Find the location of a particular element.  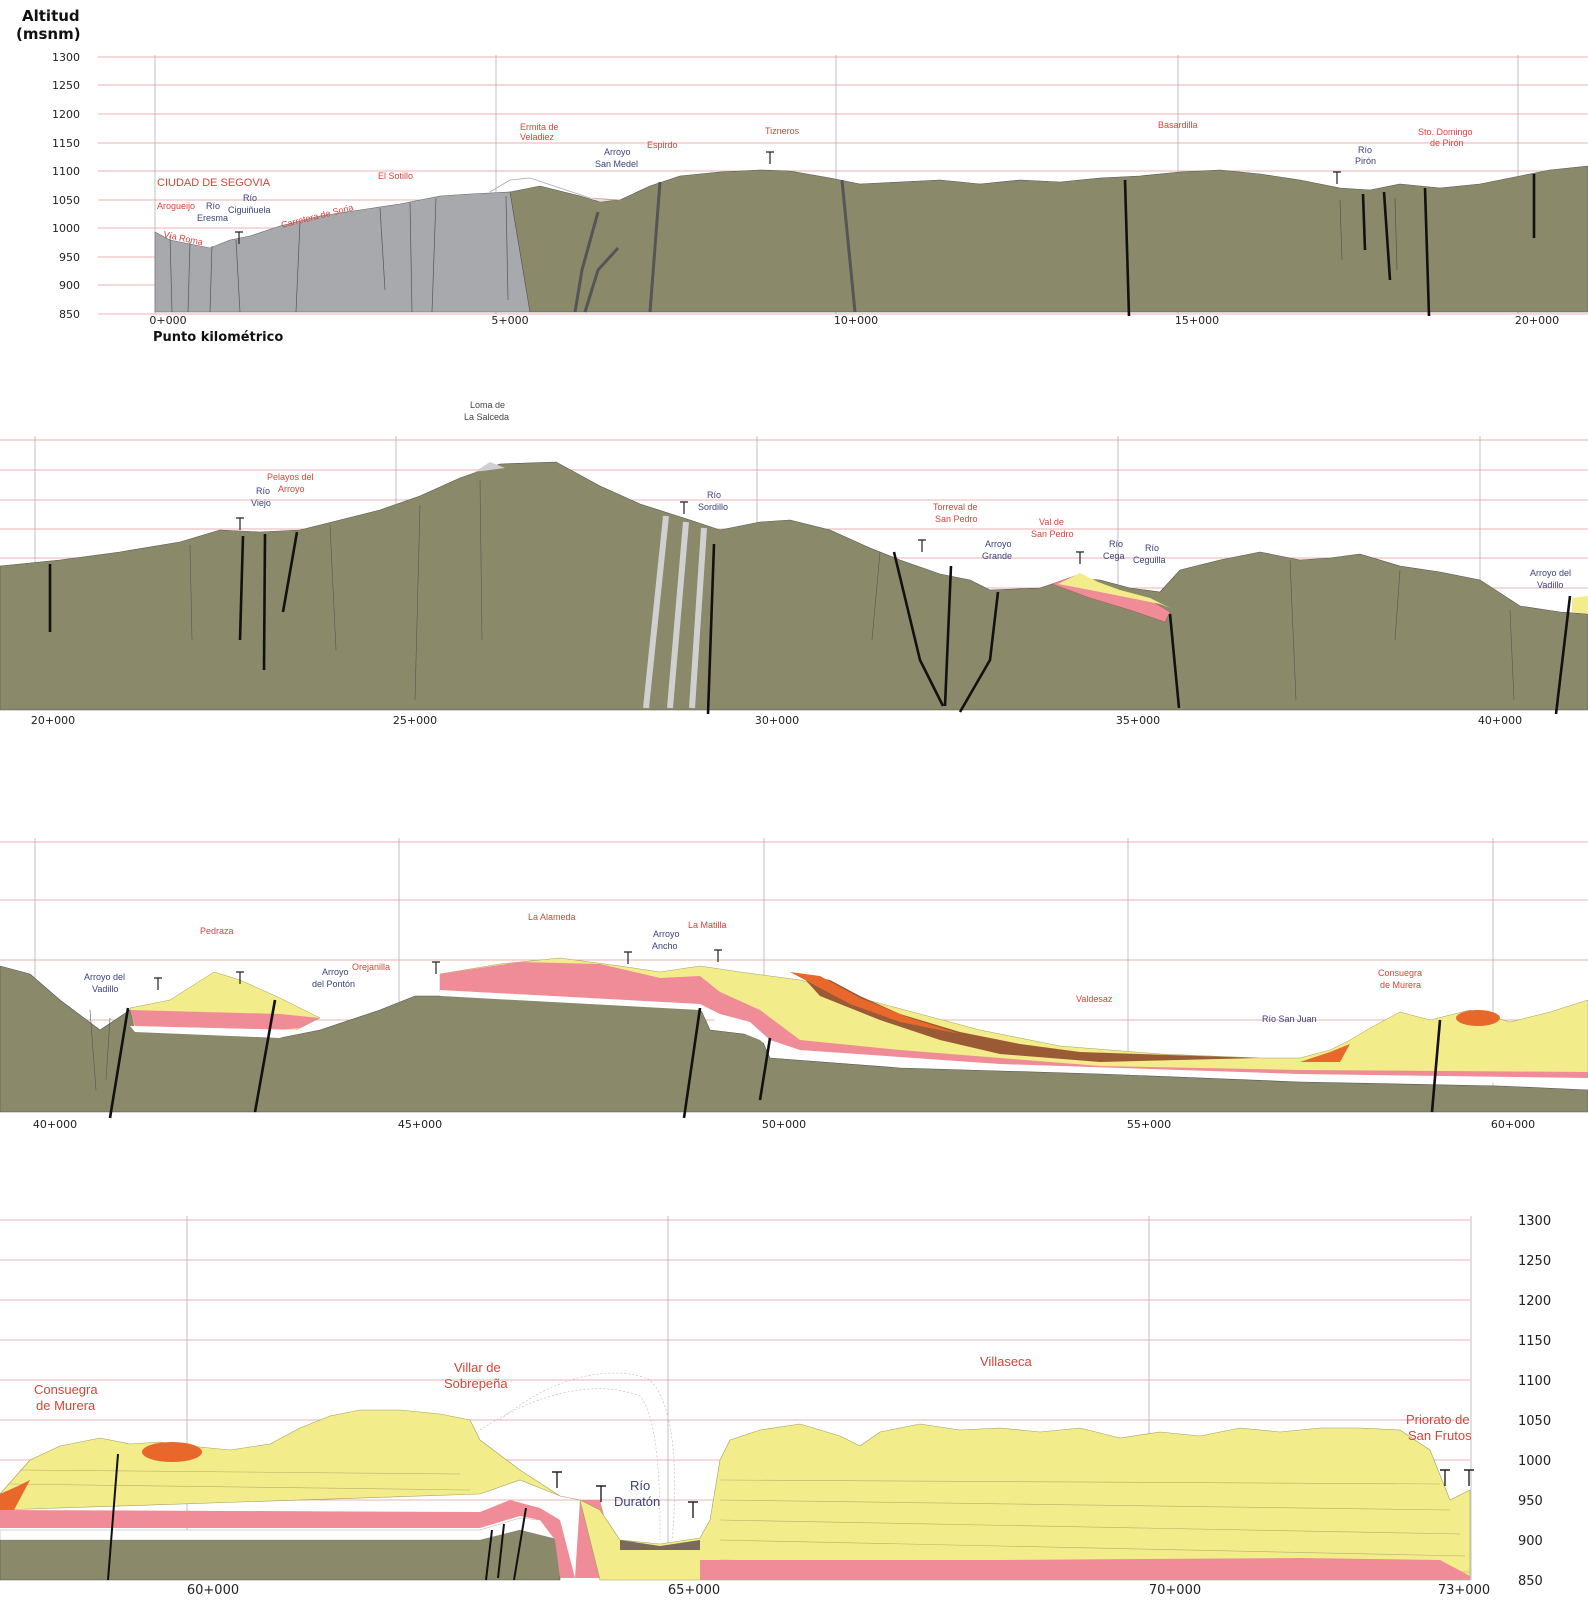

panel-3-thin-faults is located at coordinates (100, 1050).